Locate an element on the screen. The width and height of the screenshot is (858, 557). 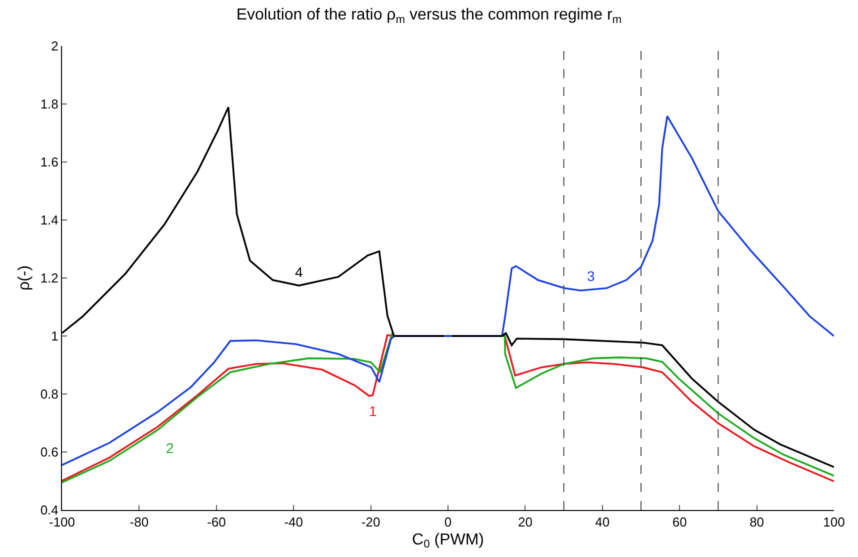
y-tick-label: 1.4 is located at coordinates (49, 220).